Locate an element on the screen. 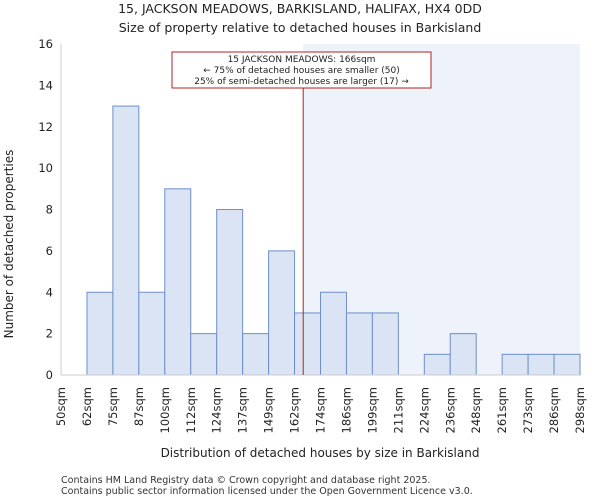 This screenshot has width=600, height=500. annotation-line-1: 15 JACKSON MEADOWS: 166sqm is located at coordinates (302, 60).